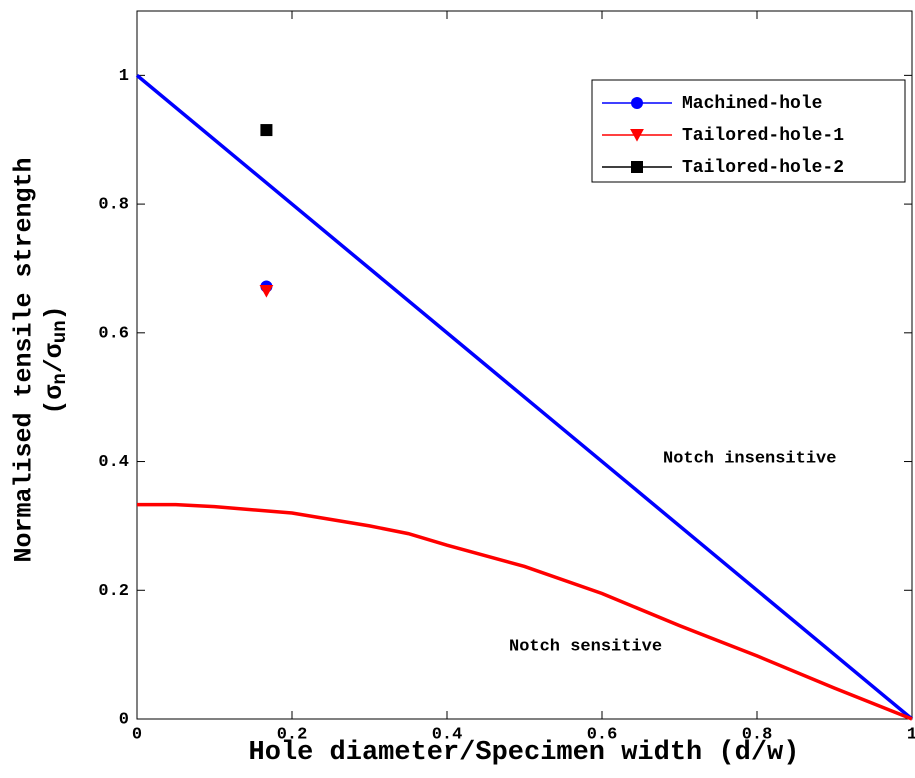 The image size is (915, 778). I want to click on x-tick-label: 1, so click(911, 734).